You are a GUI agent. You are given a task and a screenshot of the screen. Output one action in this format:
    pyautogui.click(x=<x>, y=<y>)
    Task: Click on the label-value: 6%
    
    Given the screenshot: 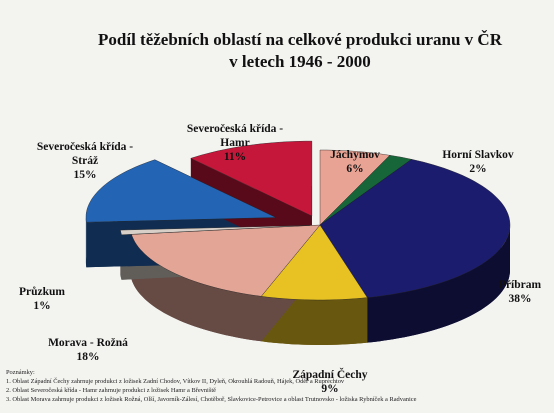 What is the action you would take?
    pyautogui.click(x=355, y=169)
    